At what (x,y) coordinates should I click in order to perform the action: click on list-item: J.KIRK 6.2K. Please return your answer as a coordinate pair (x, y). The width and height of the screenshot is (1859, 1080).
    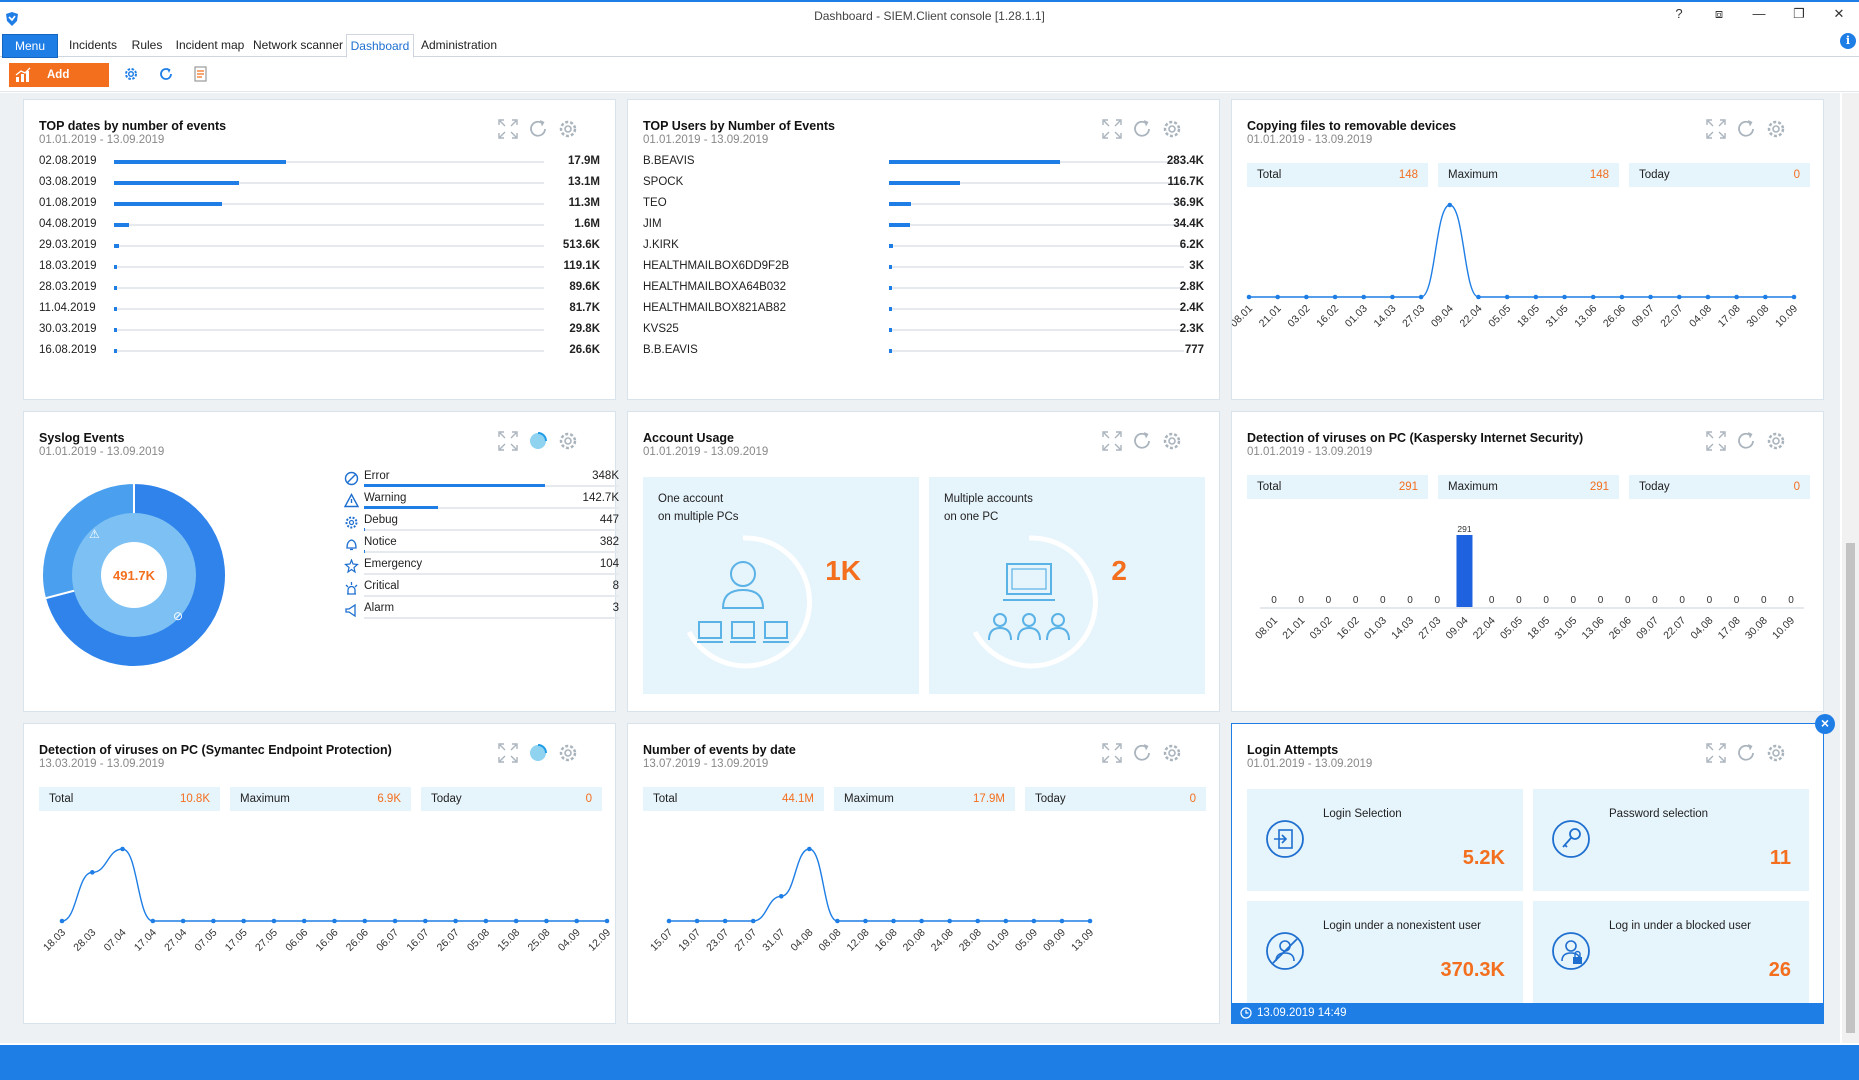
    Looking at the image, I should click on (923, 249).